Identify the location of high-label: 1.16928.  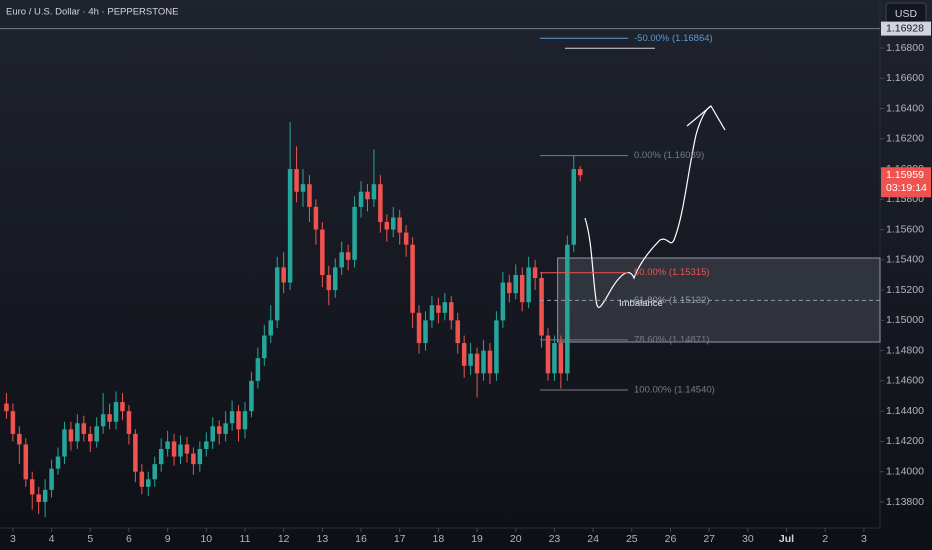
(905, 28).